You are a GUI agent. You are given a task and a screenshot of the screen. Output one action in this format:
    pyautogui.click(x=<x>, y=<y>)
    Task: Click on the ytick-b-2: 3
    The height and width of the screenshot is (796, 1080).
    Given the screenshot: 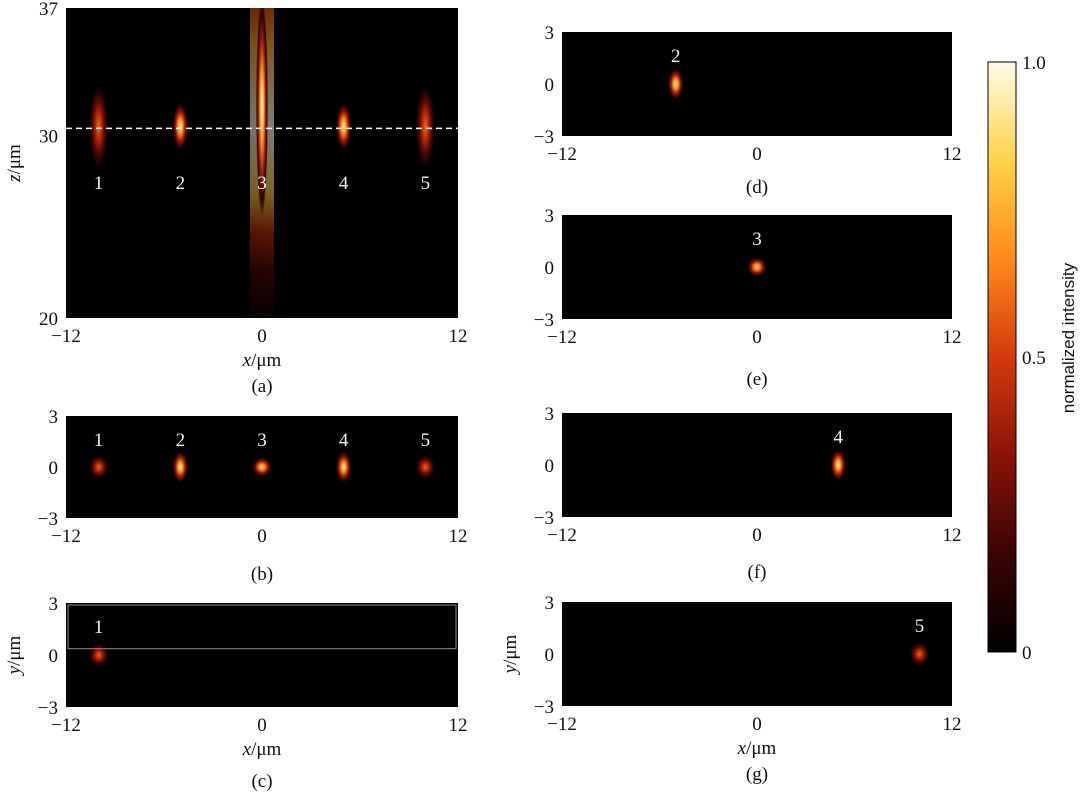 What is the action you would take?
    pyautogui.click(x=54, y=417)
    